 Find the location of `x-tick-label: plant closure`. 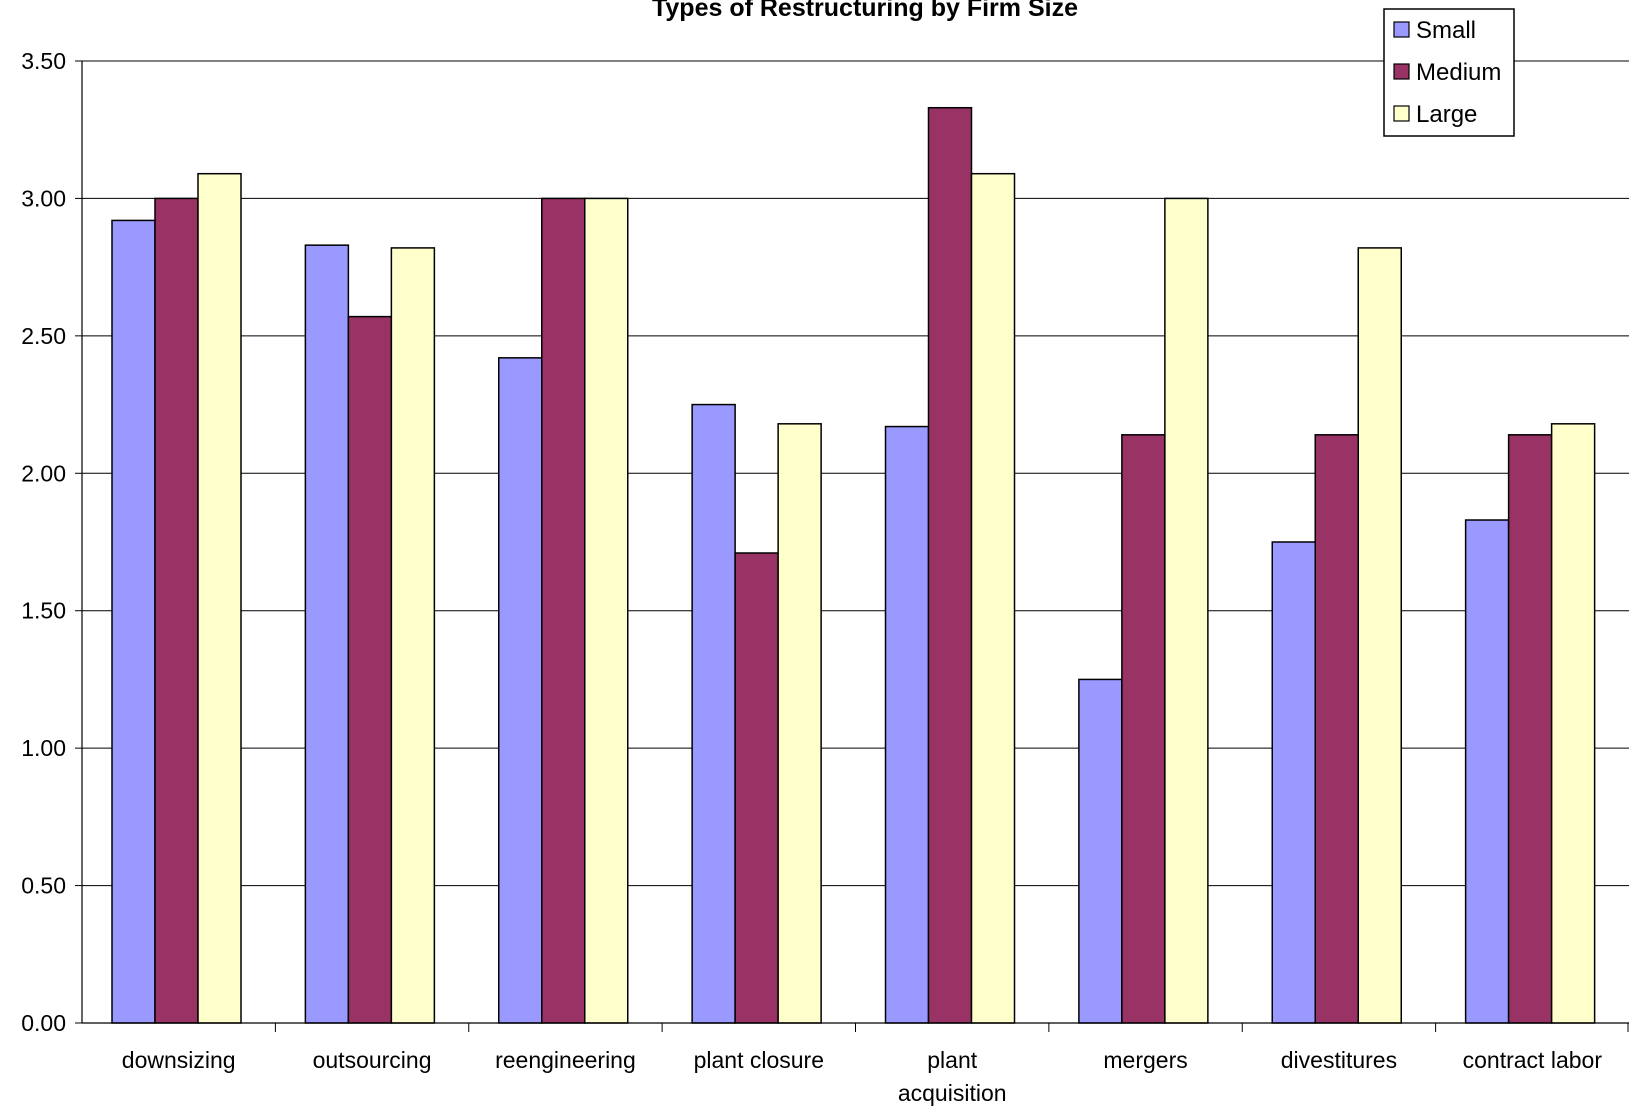

x-tick-label: plant closure is located at coordinates (759, 1060).